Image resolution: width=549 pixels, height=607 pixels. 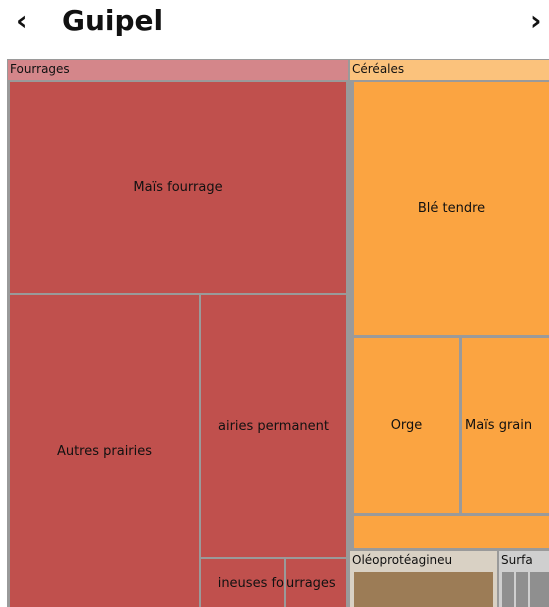 I want to click on tile: ineuses fo, so click(x=242, y=583).